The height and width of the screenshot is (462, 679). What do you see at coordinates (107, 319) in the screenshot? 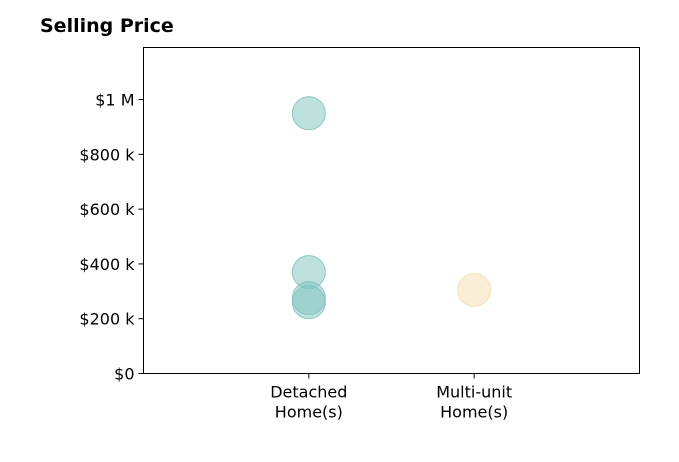
I see `y-tick-label: $200 k` at bounding box center [107, 319].